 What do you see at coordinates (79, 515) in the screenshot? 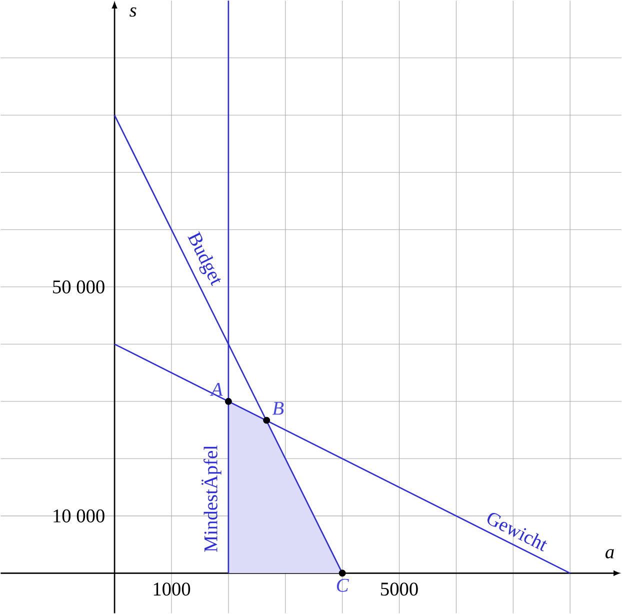
I see `y-tick-label: 10 000` at bounding box center [79, 515].